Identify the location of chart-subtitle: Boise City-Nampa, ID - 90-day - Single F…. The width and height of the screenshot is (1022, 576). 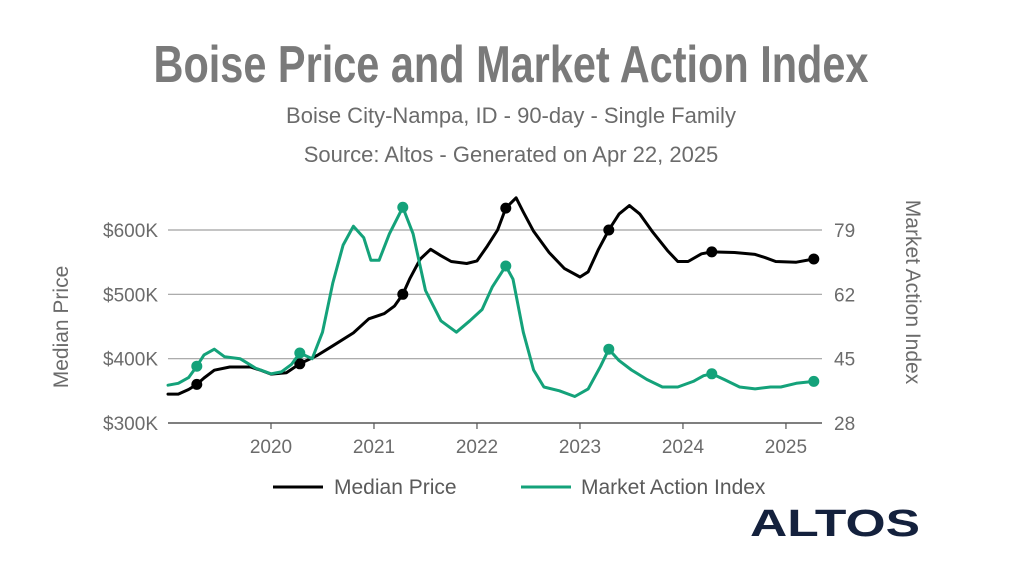
(511, 115).